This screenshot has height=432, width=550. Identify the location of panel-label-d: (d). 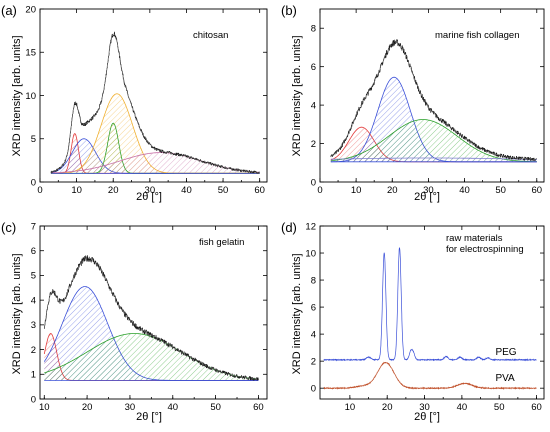
(289, 227).